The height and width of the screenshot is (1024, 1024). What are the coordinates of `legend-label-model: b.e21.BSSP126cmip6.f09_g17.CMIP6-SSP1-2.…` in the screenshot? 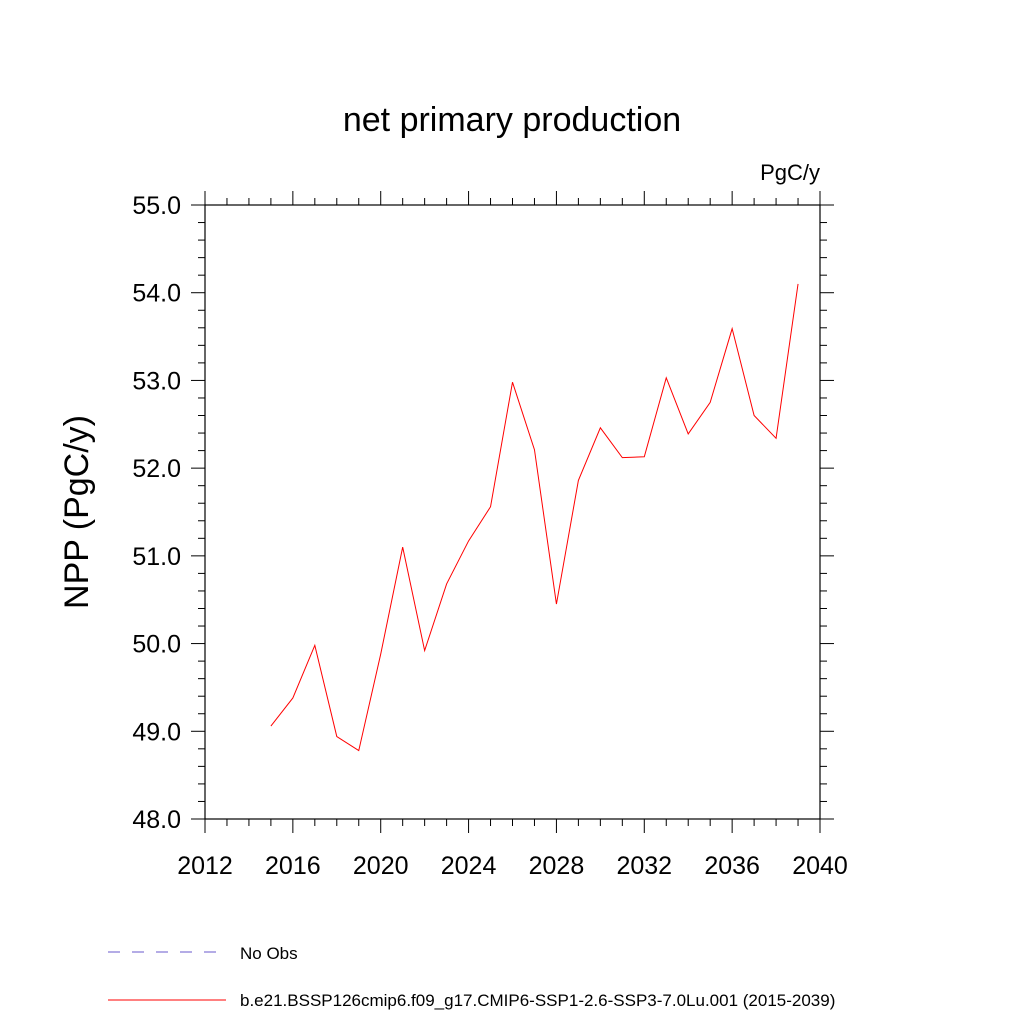 It's located at (537, 1000).